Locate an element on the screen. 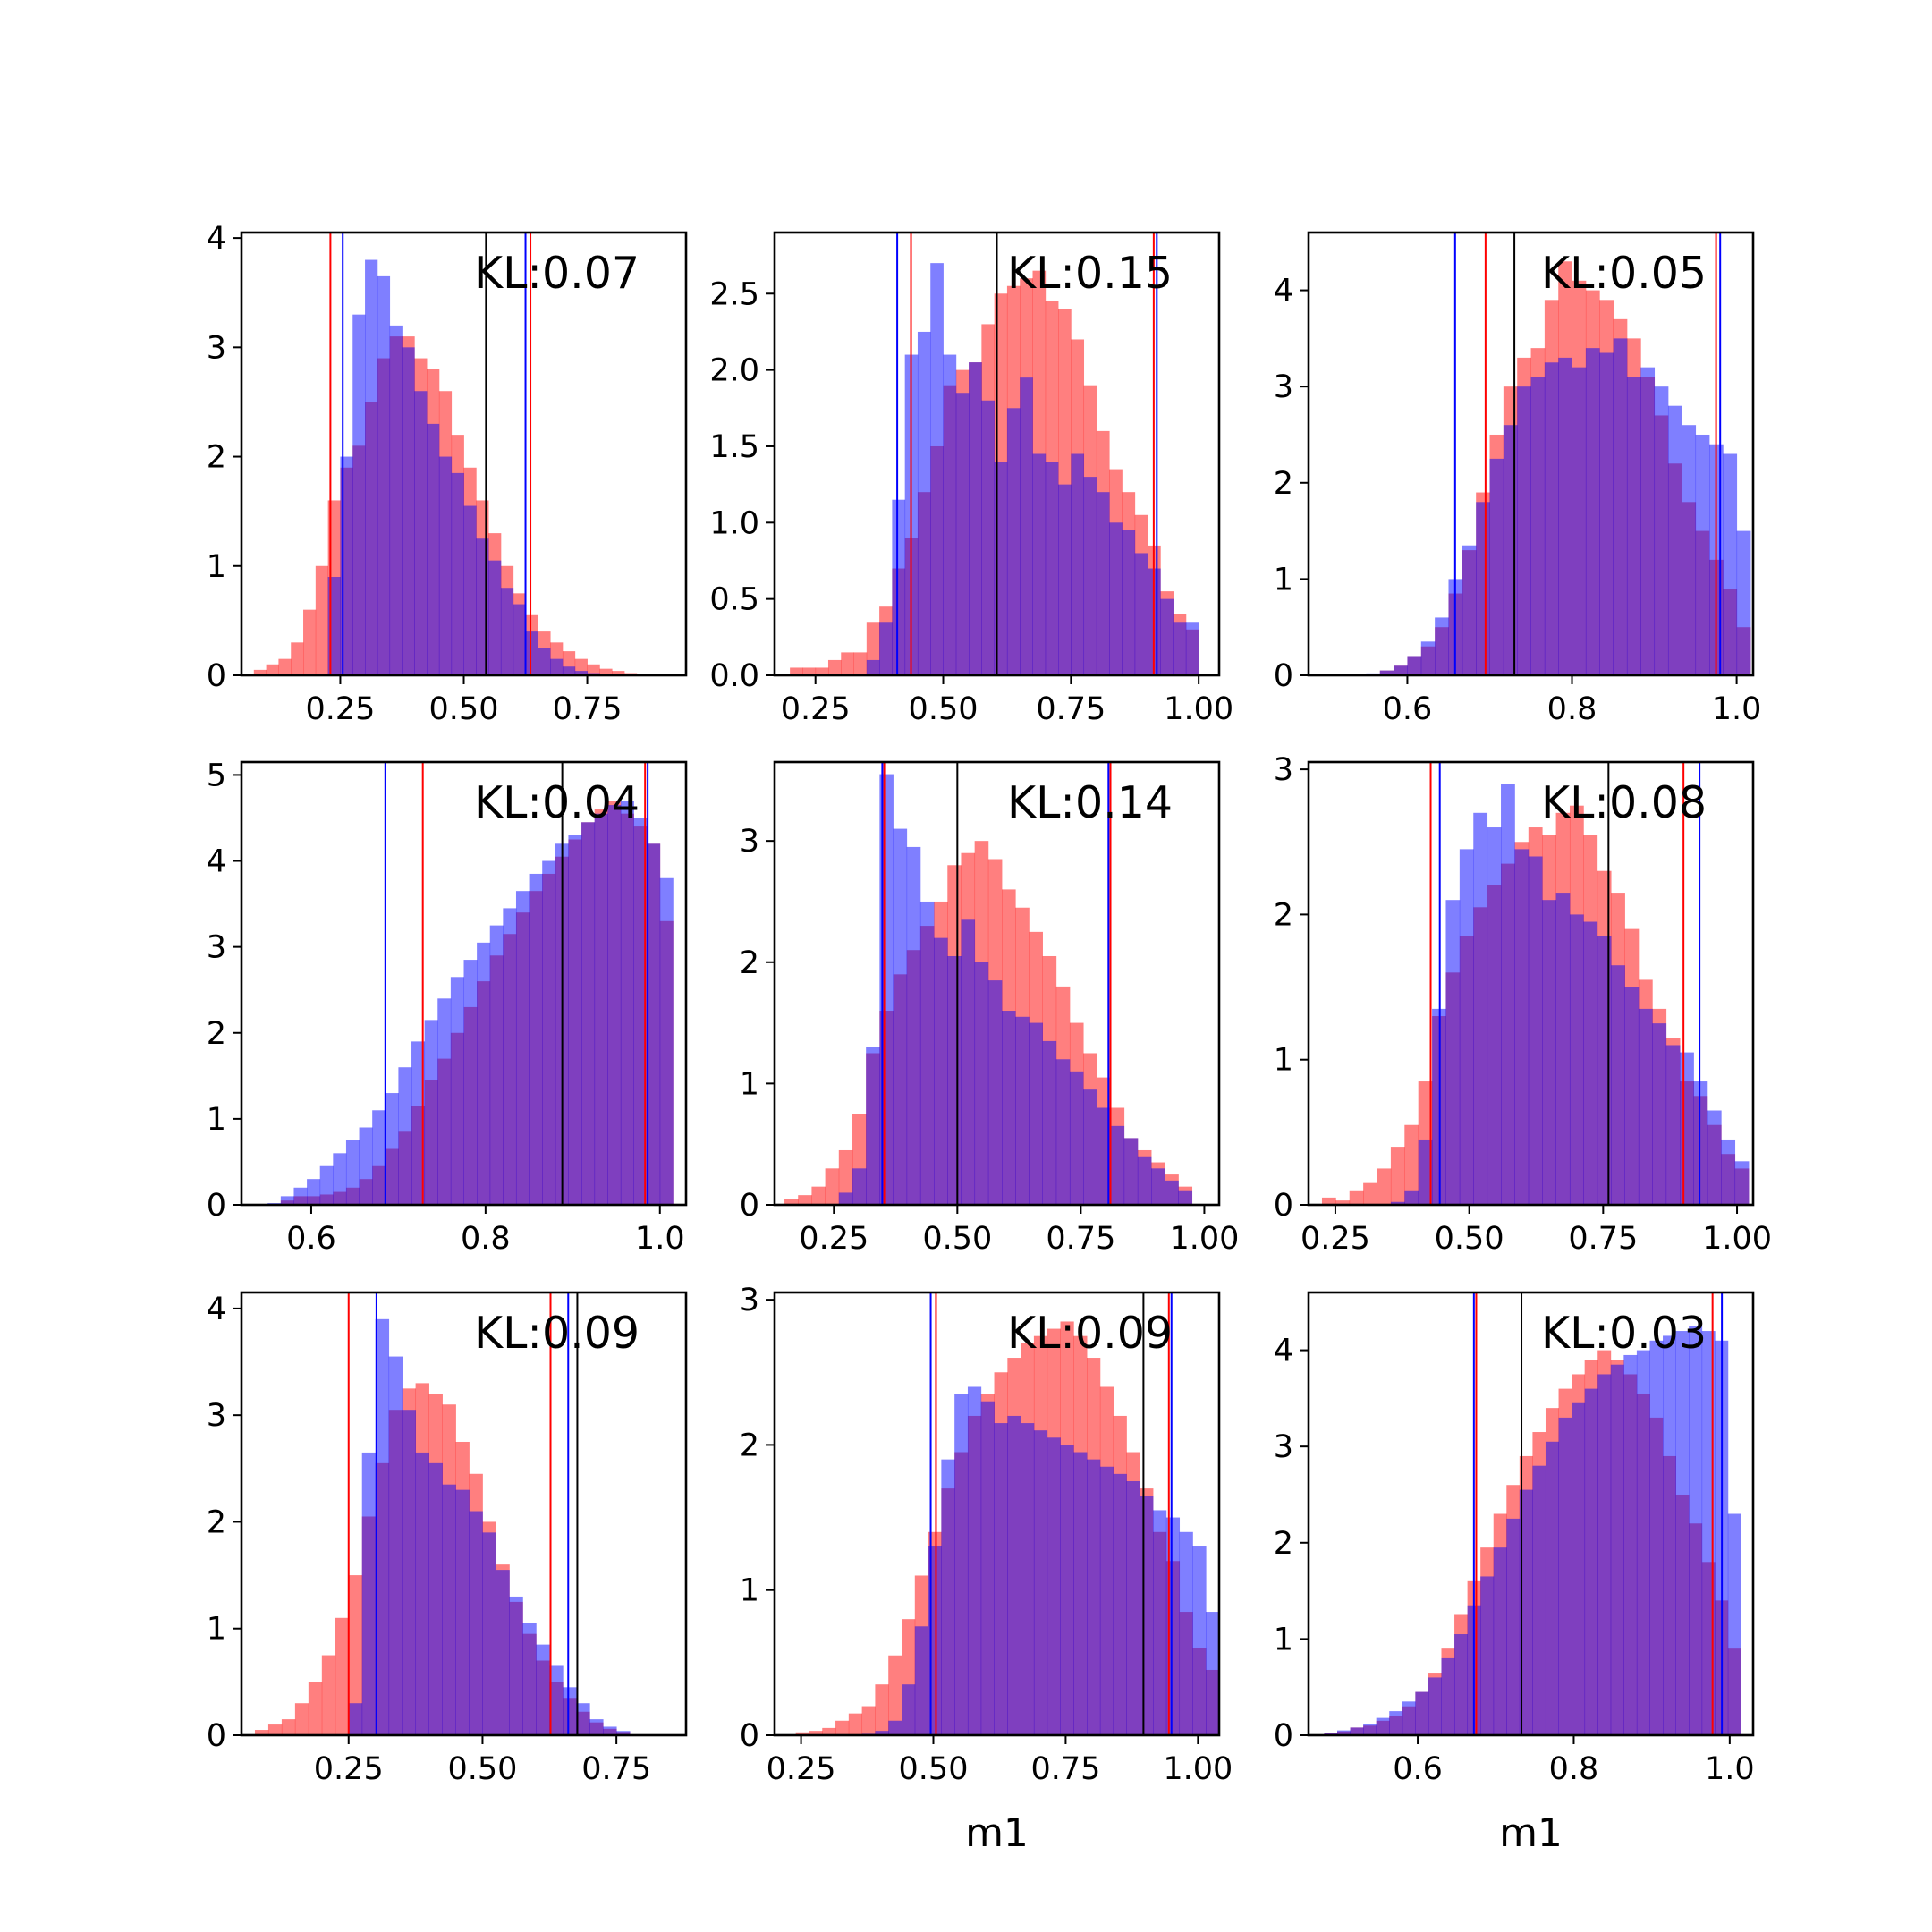 The height and width of the screenshot is (1932, 1932). panel-3: 0.6 0.8 1.0 0 1 2 3 4 KL:0.05 is located at coordinates (1517, 479).